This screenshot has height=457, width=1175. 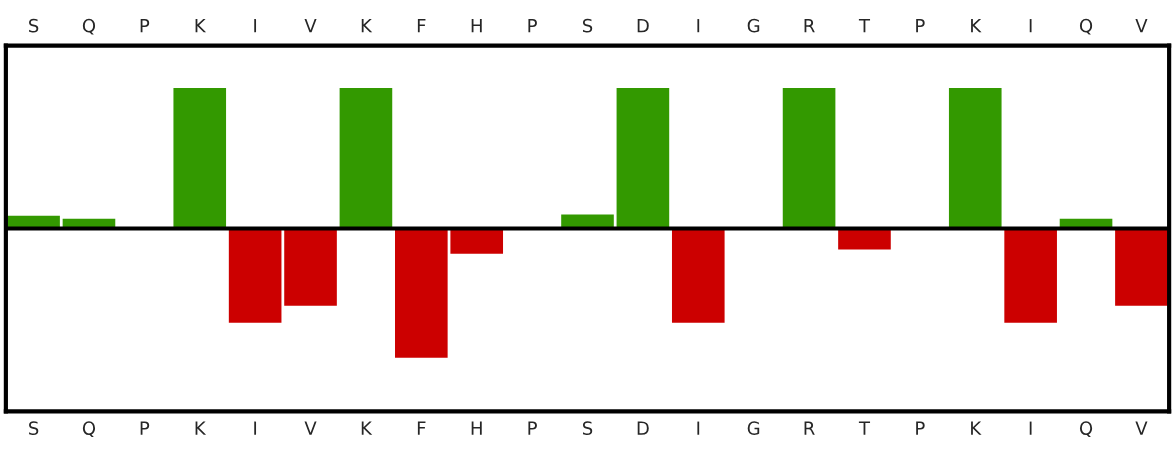 I want to click on x-tick-label: G, so click(x=753, y=428).